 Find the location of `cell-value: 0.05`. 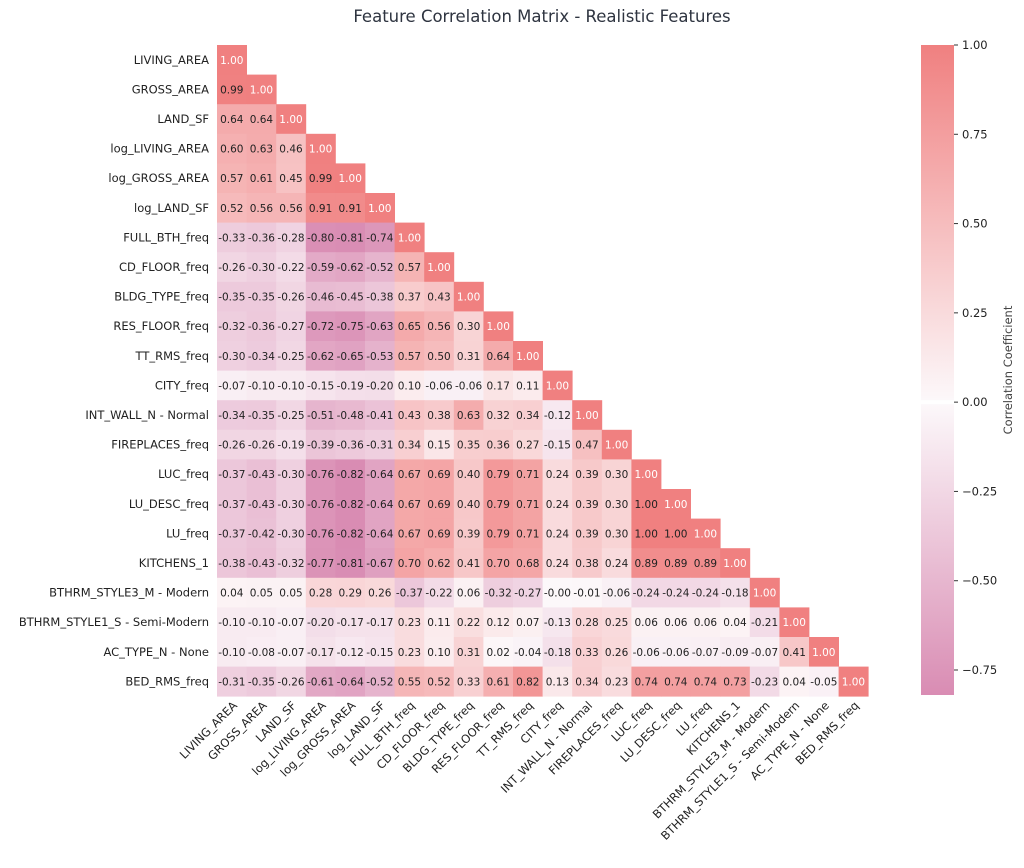

cell-value: 0.05 is located at coordinates (261, 594).